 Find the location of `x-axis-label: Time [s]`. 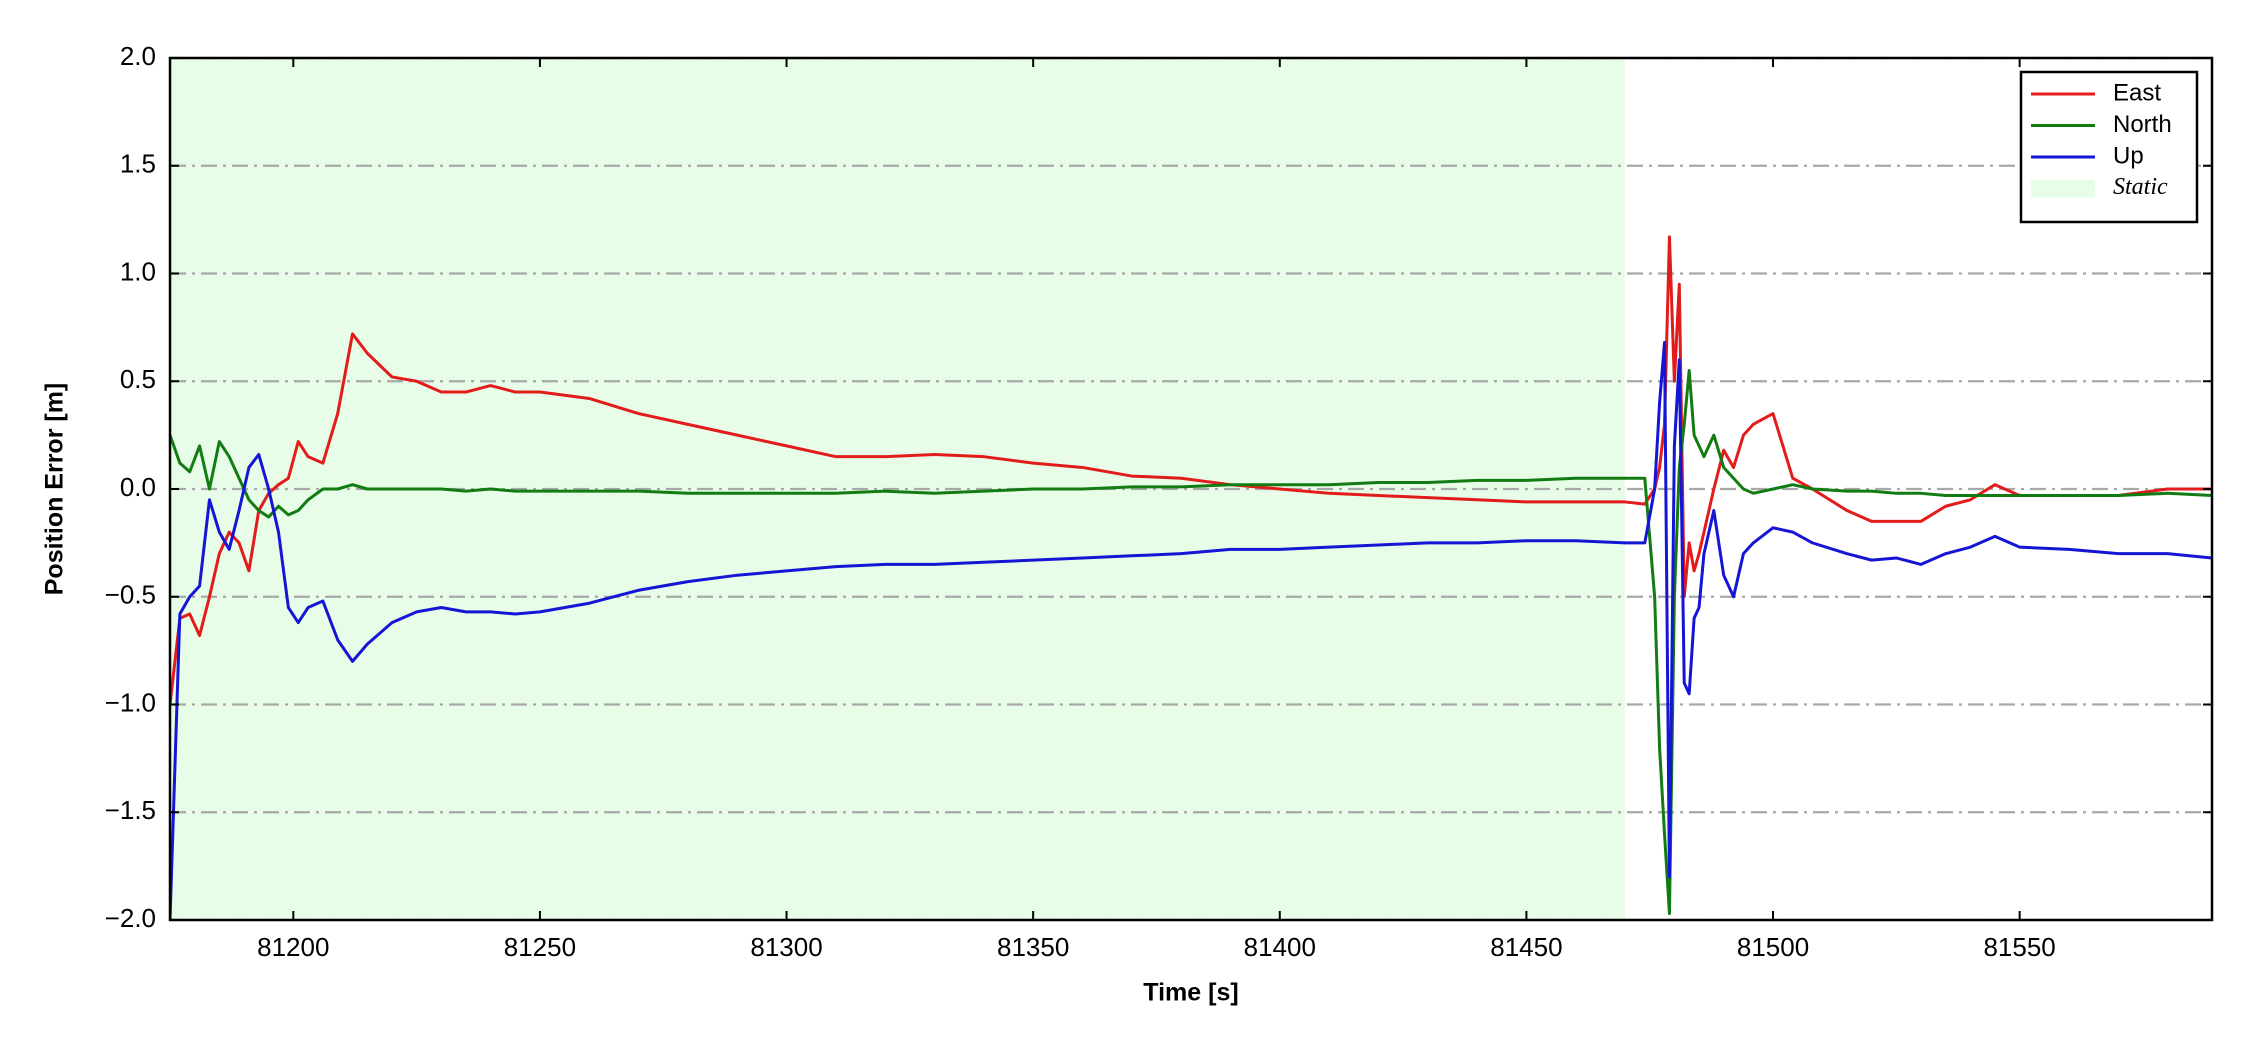

x-axis-label: Time [s] is located at coordinates (1190, 993).